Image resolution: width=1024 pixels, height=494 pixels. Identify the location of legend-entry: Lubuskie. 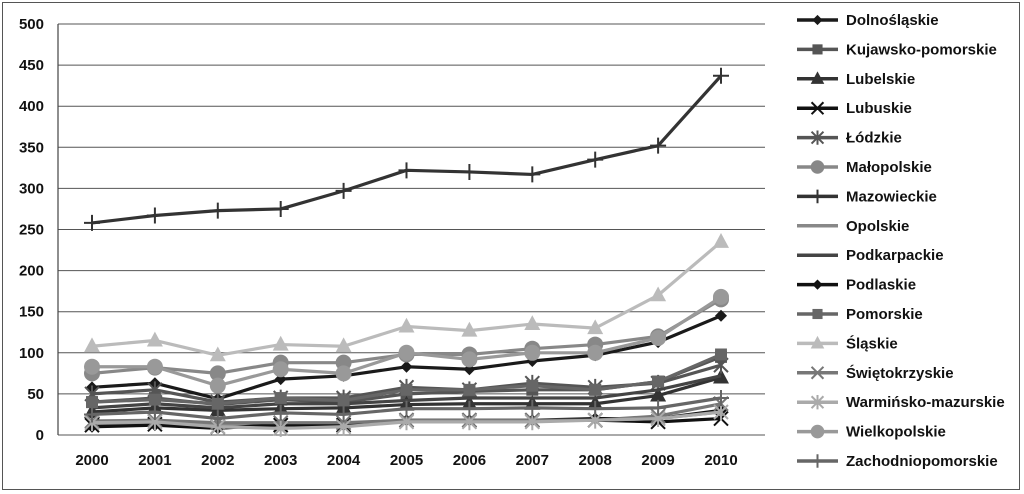
(854, 108).